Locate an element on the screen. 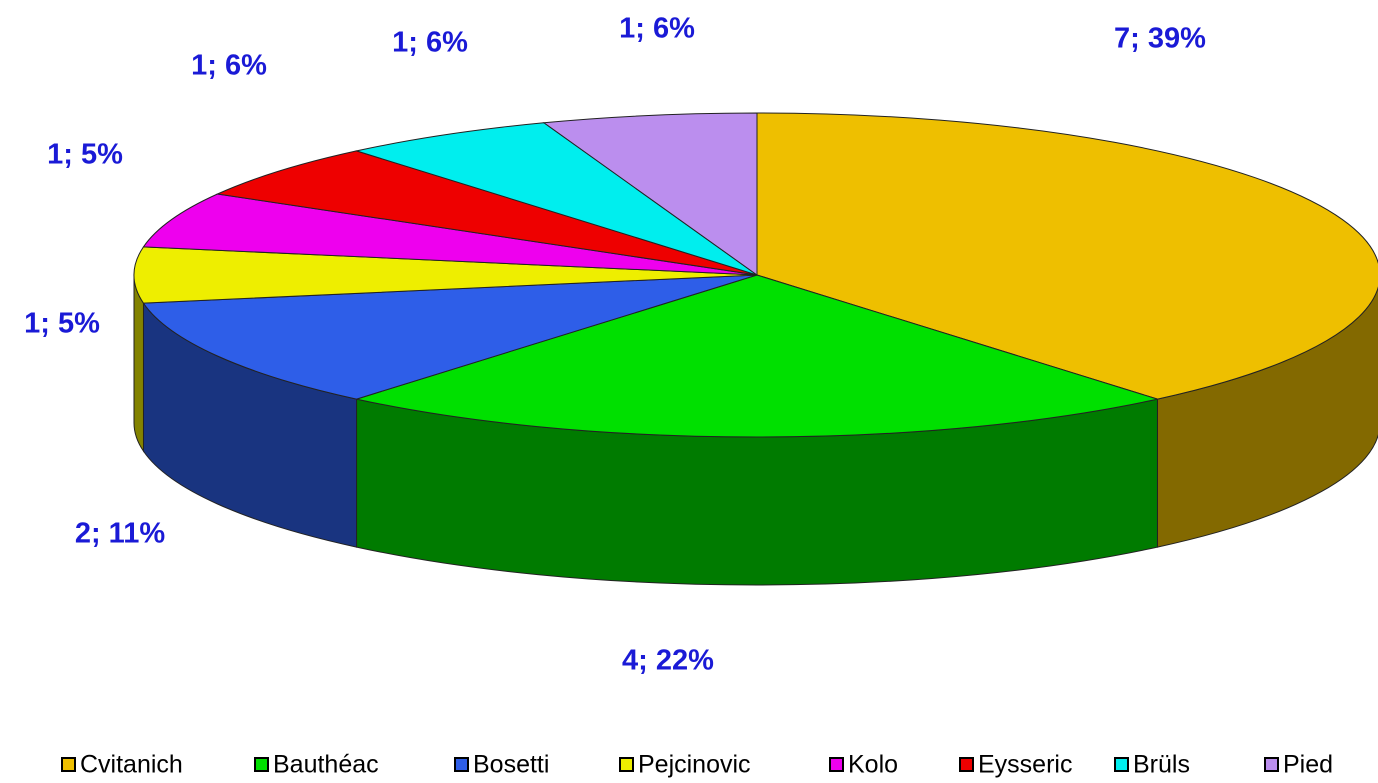 This screenshot has width=1378, height=783. data-label: 7; 39% is located at coordinates (1160, 39).